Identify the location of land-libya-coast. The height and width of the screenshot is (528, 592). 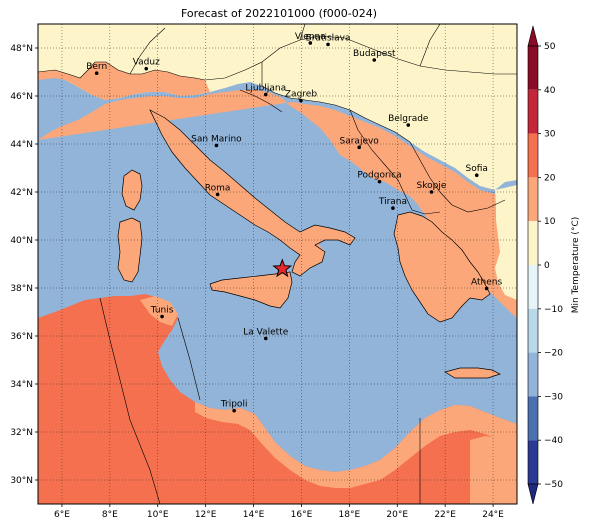
(356, 445).